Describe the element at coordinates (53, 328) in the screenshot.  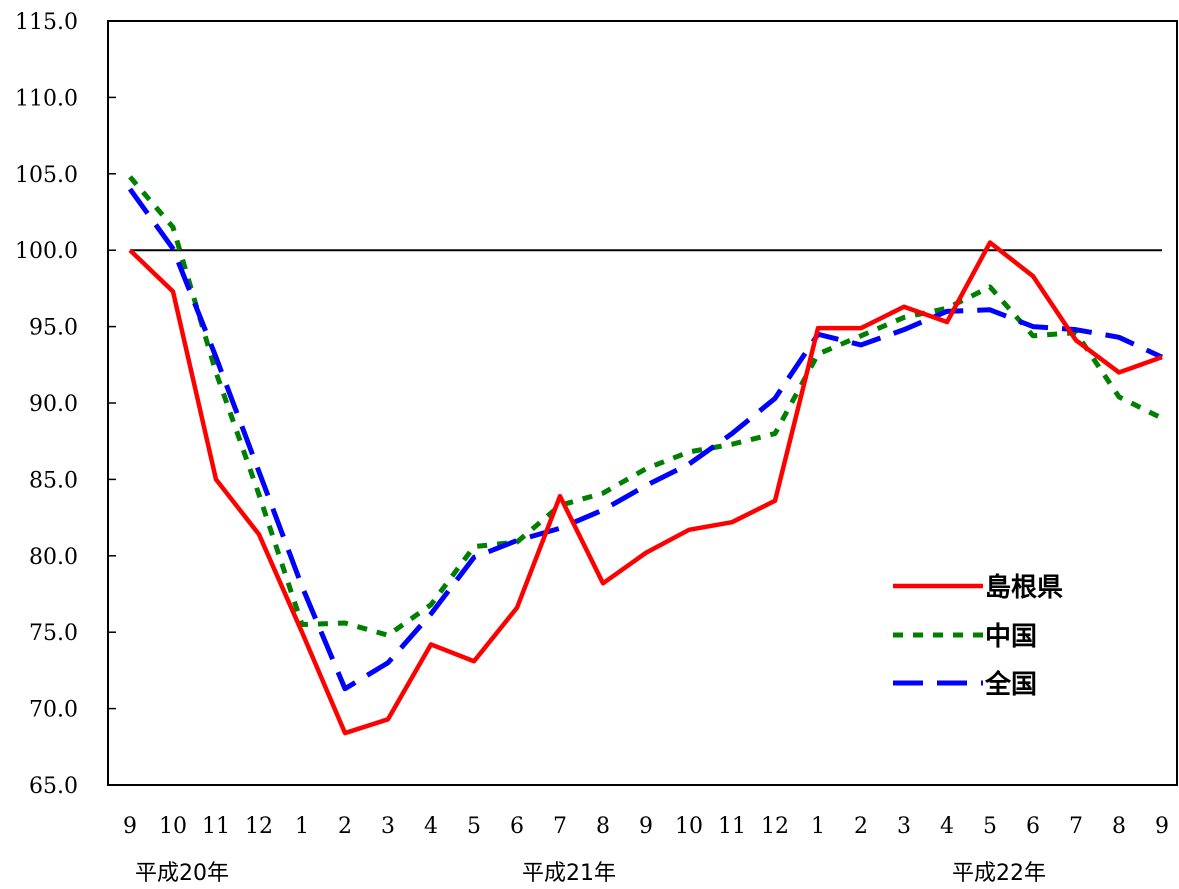
I see `y-tick-label: 95.0` at that location.